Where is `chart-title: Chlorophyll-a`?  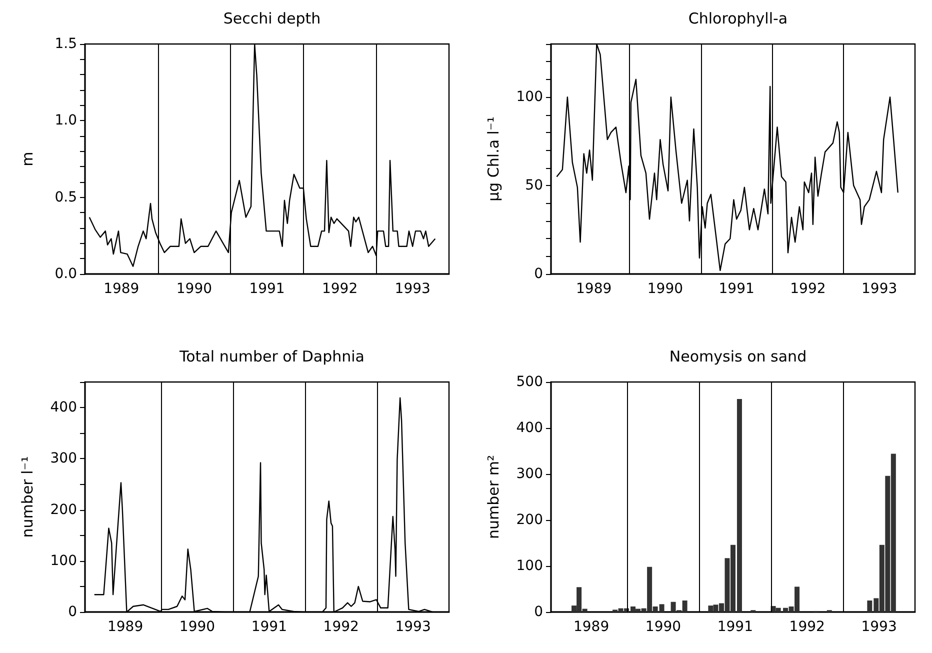 chart-title: Chlorophyll-a is located at coordinates (738, 19).